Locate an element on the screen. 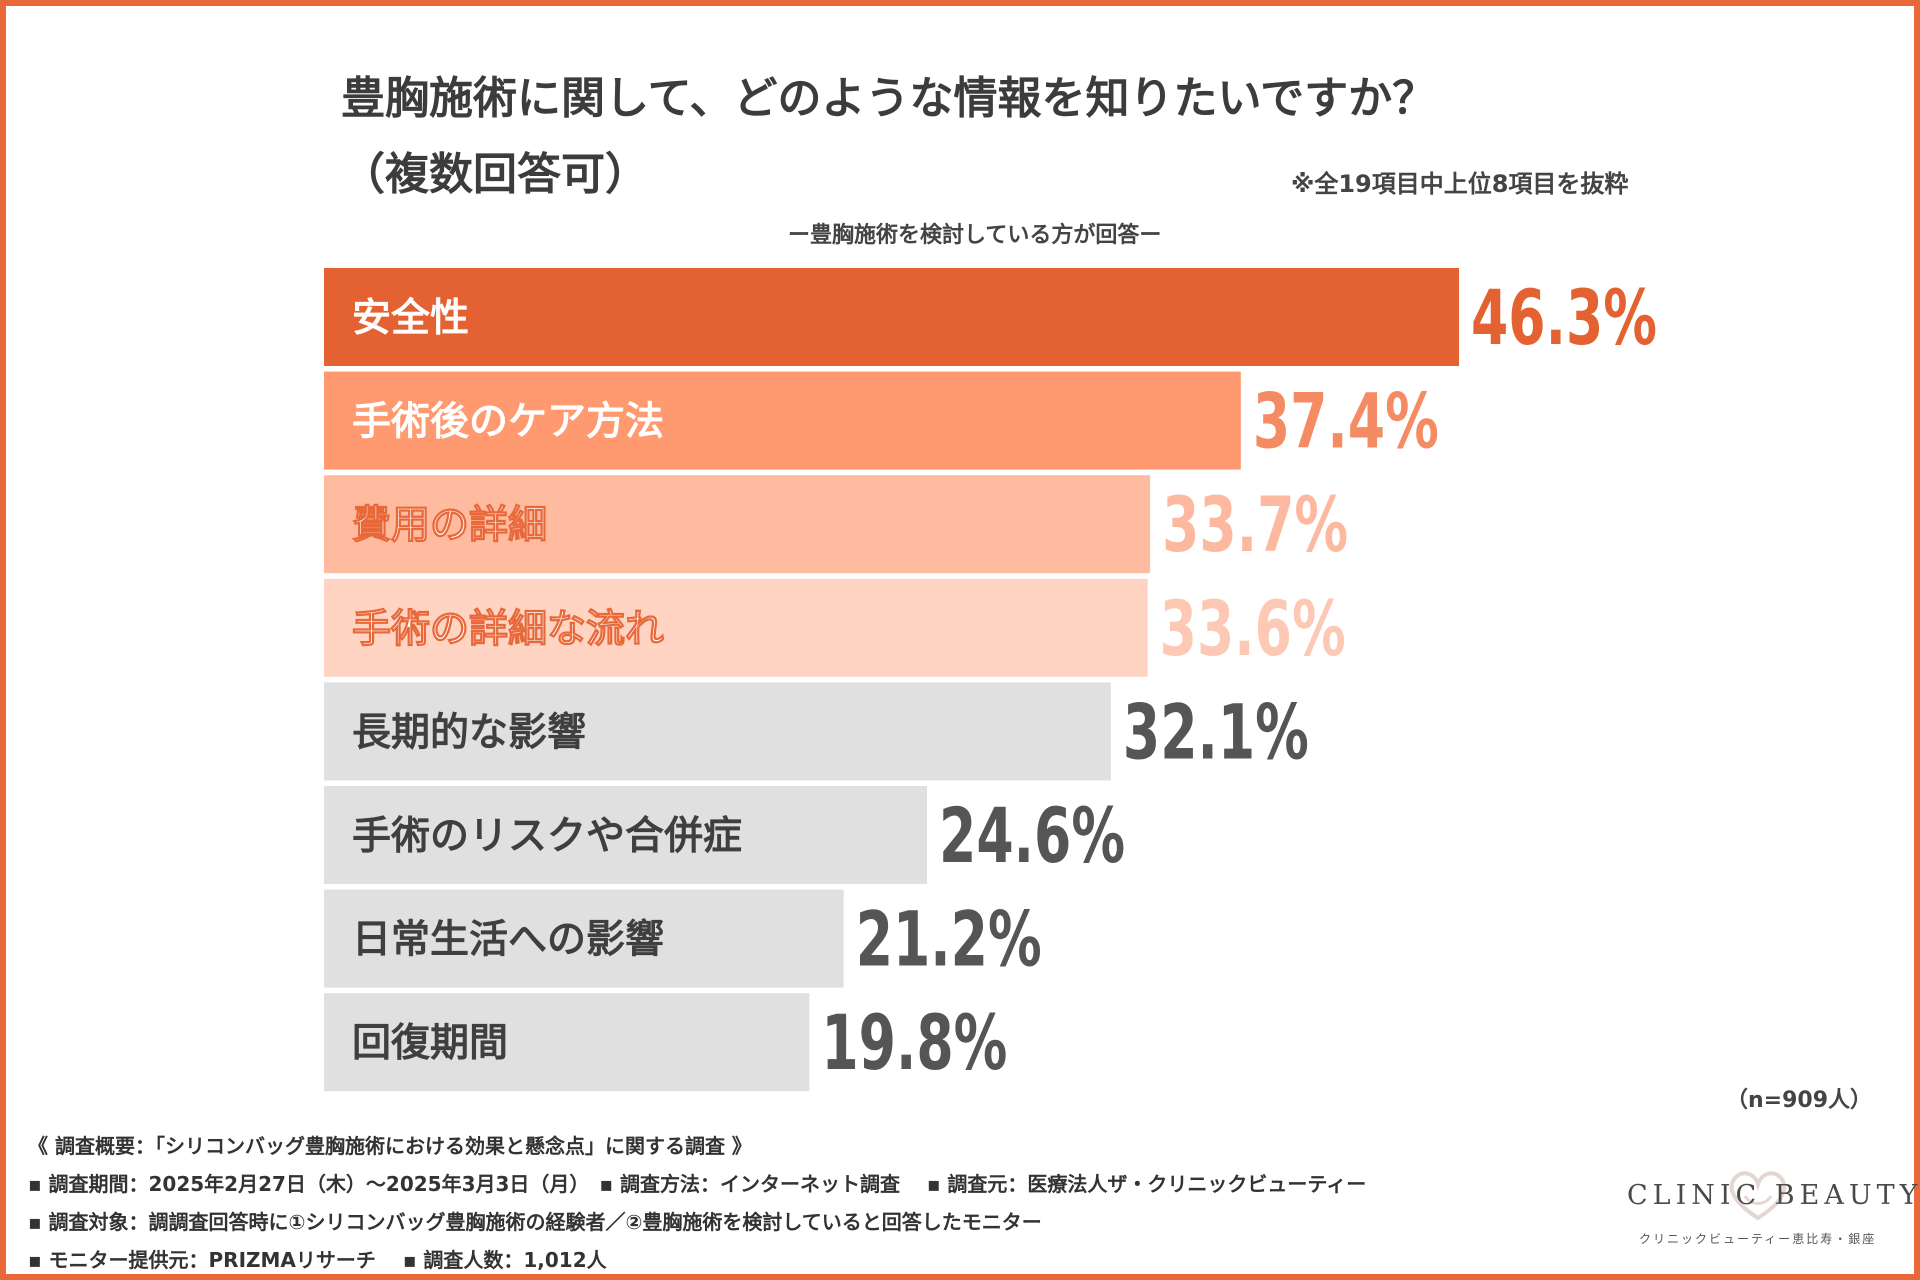  bar-value-4: 33.6% is located at coordinates (1253, 628).